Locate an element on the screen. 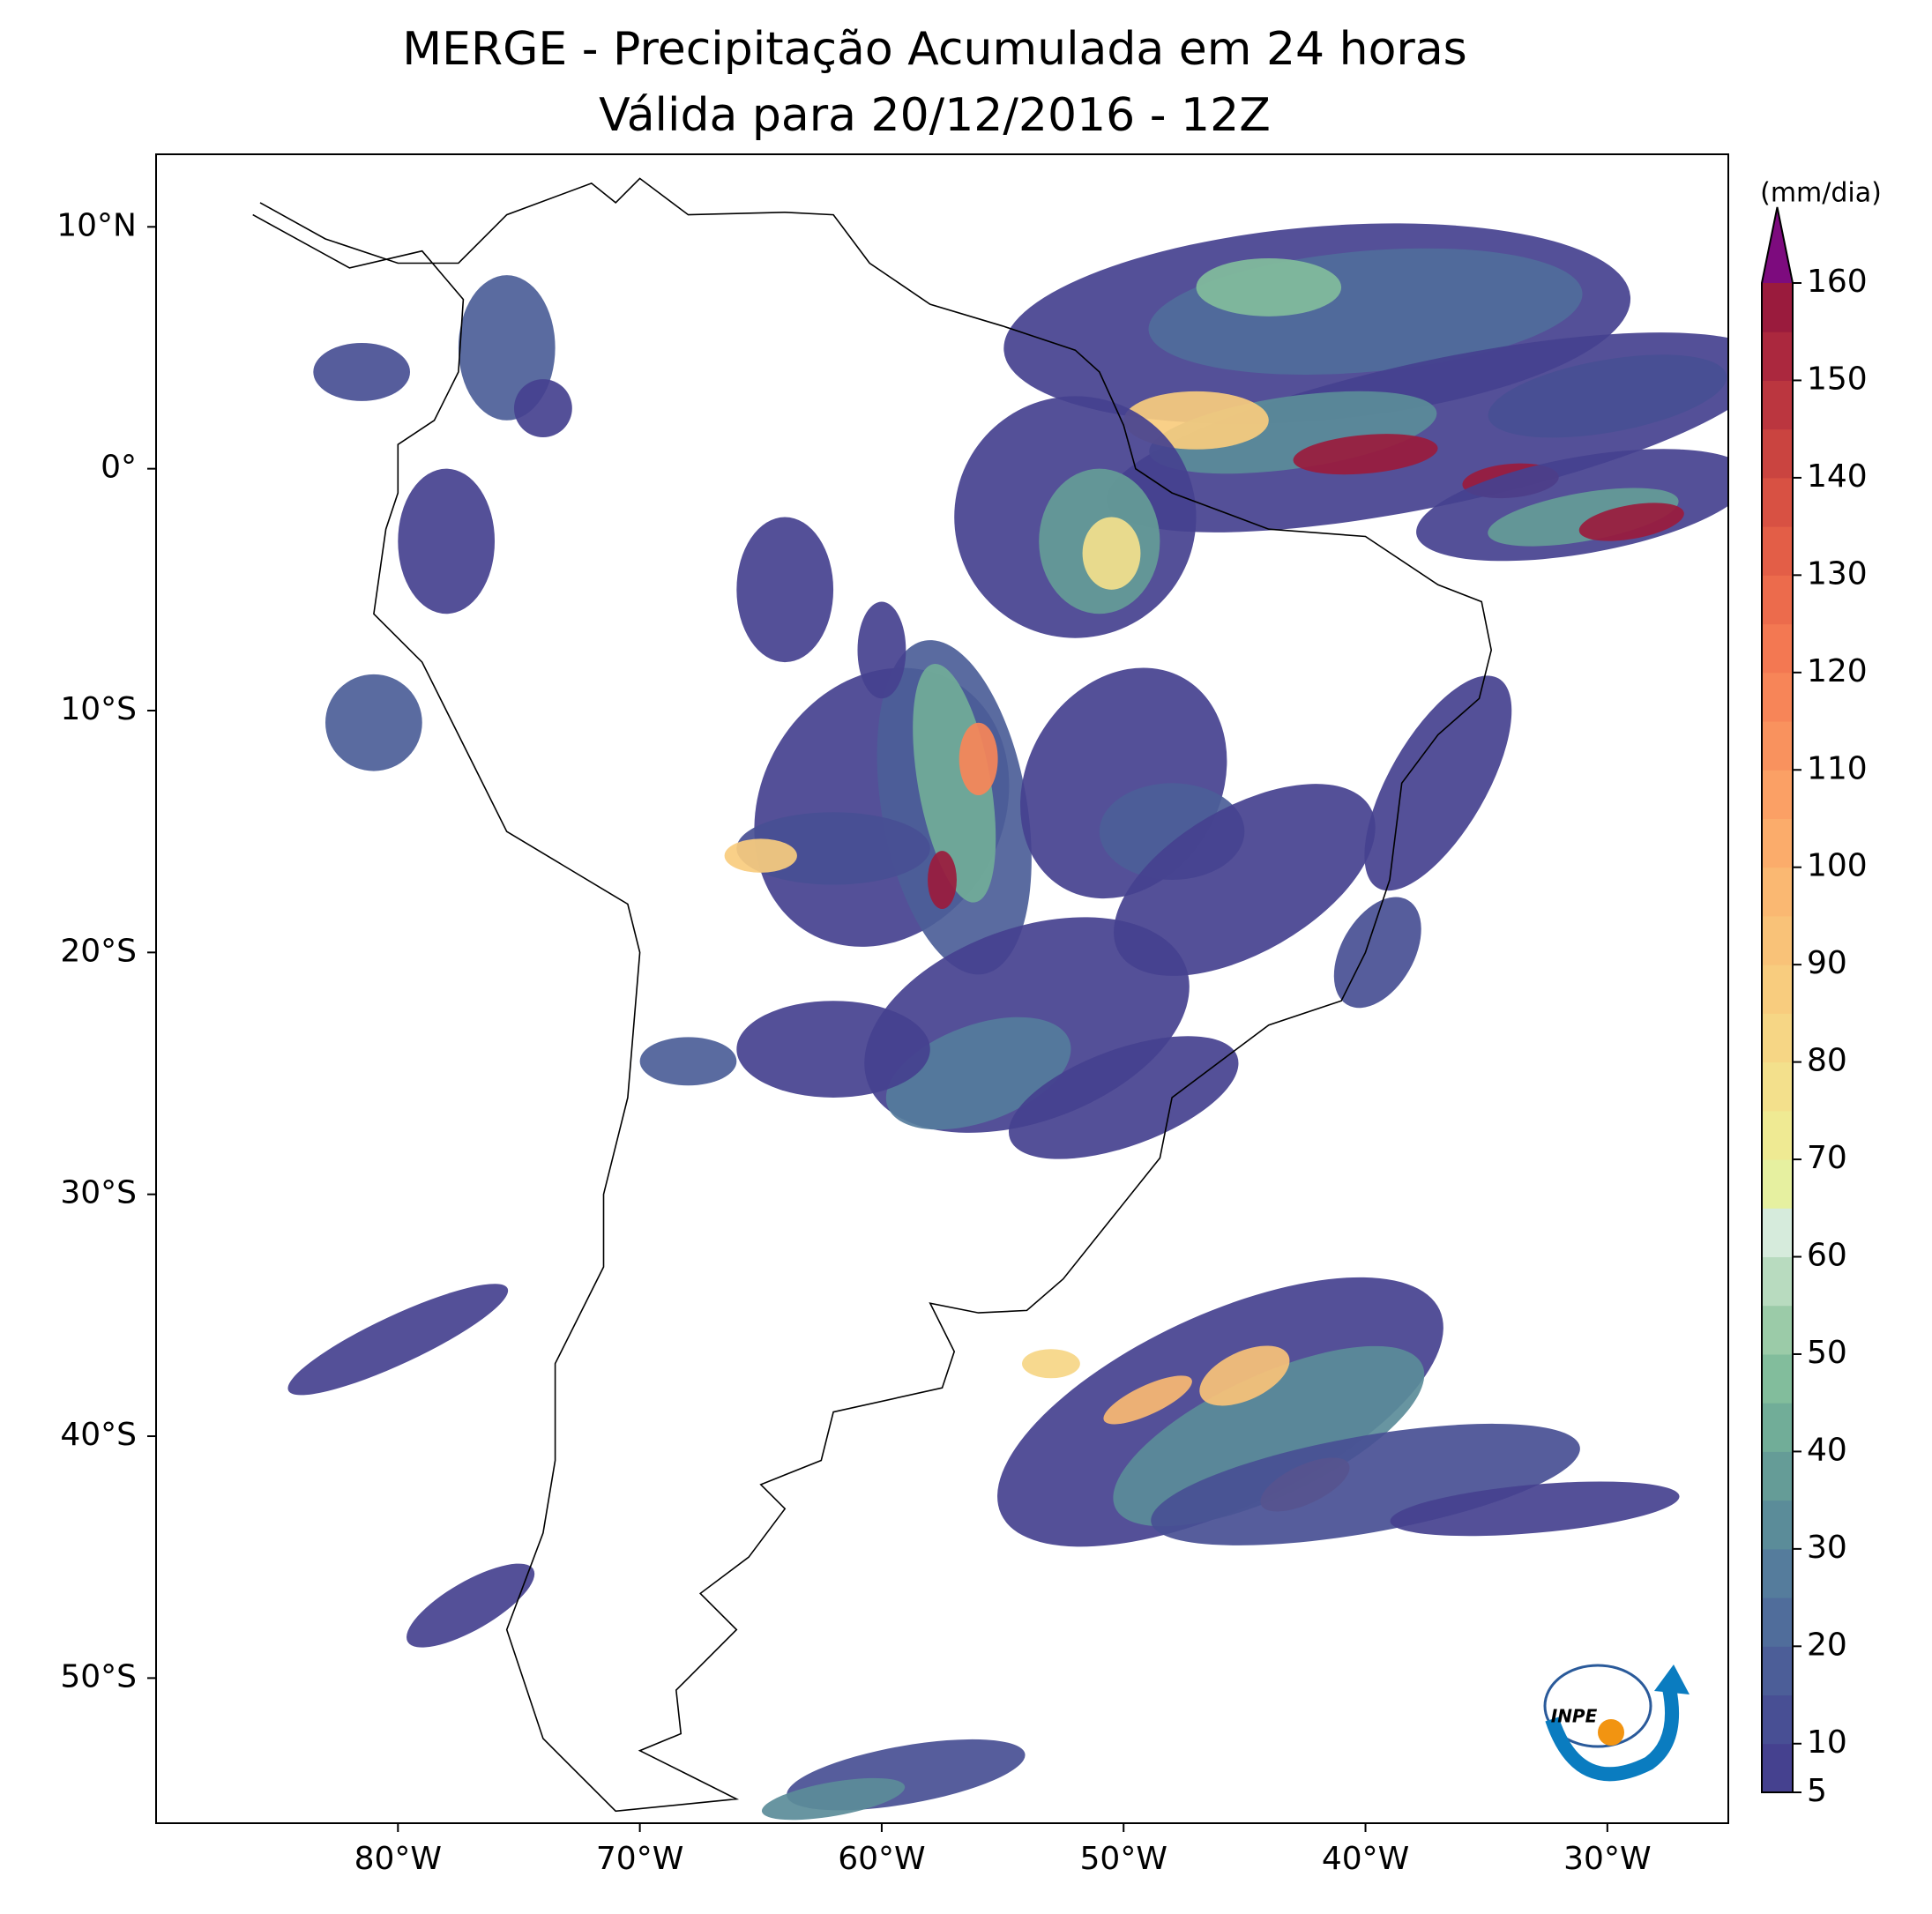 Image resolution: width=1932 pixels, height=1914 pixels. colorbar-tick-label: 130 is located at coordinates (1837, 573).